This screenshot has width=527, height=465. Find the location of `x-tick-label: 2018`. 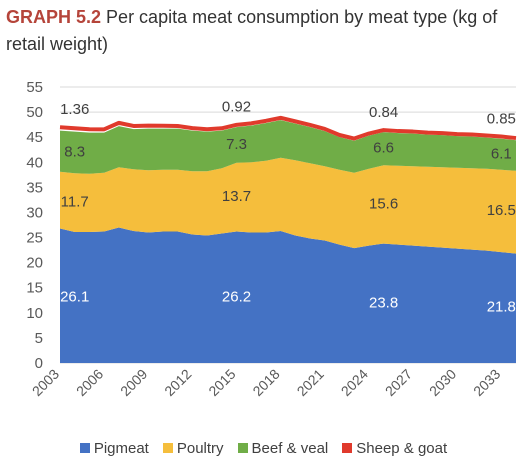

x-tick-label: 2018 is located at coordinates (265, 382).